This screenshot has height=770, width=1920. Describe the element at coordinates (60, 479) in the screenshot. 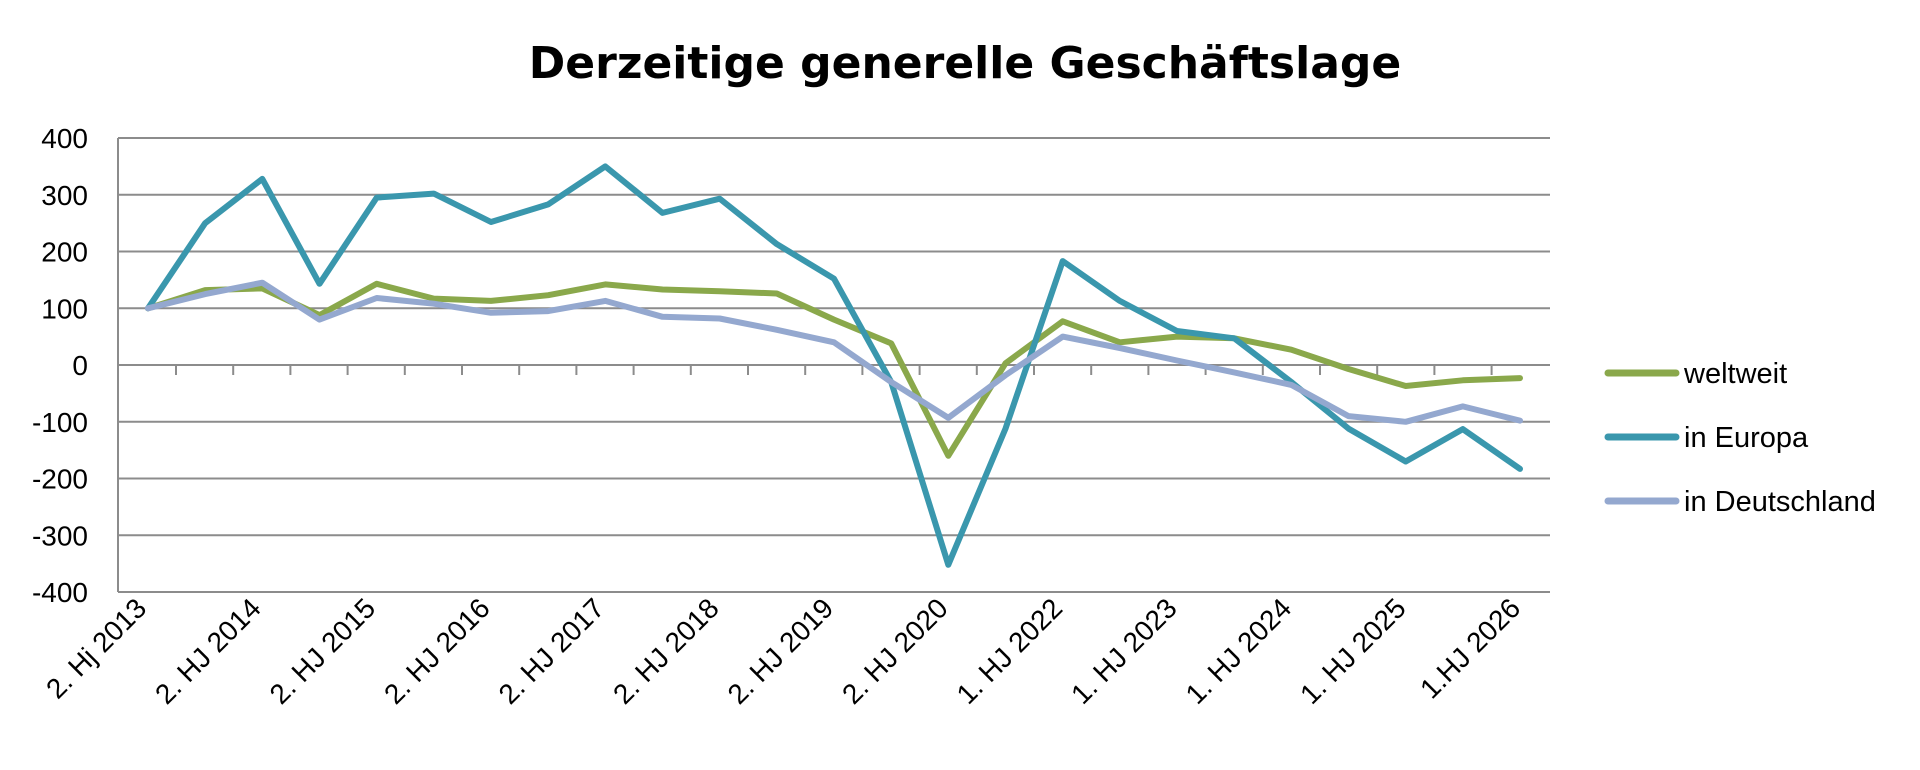

I see `y-tick-label: -200` at that location.